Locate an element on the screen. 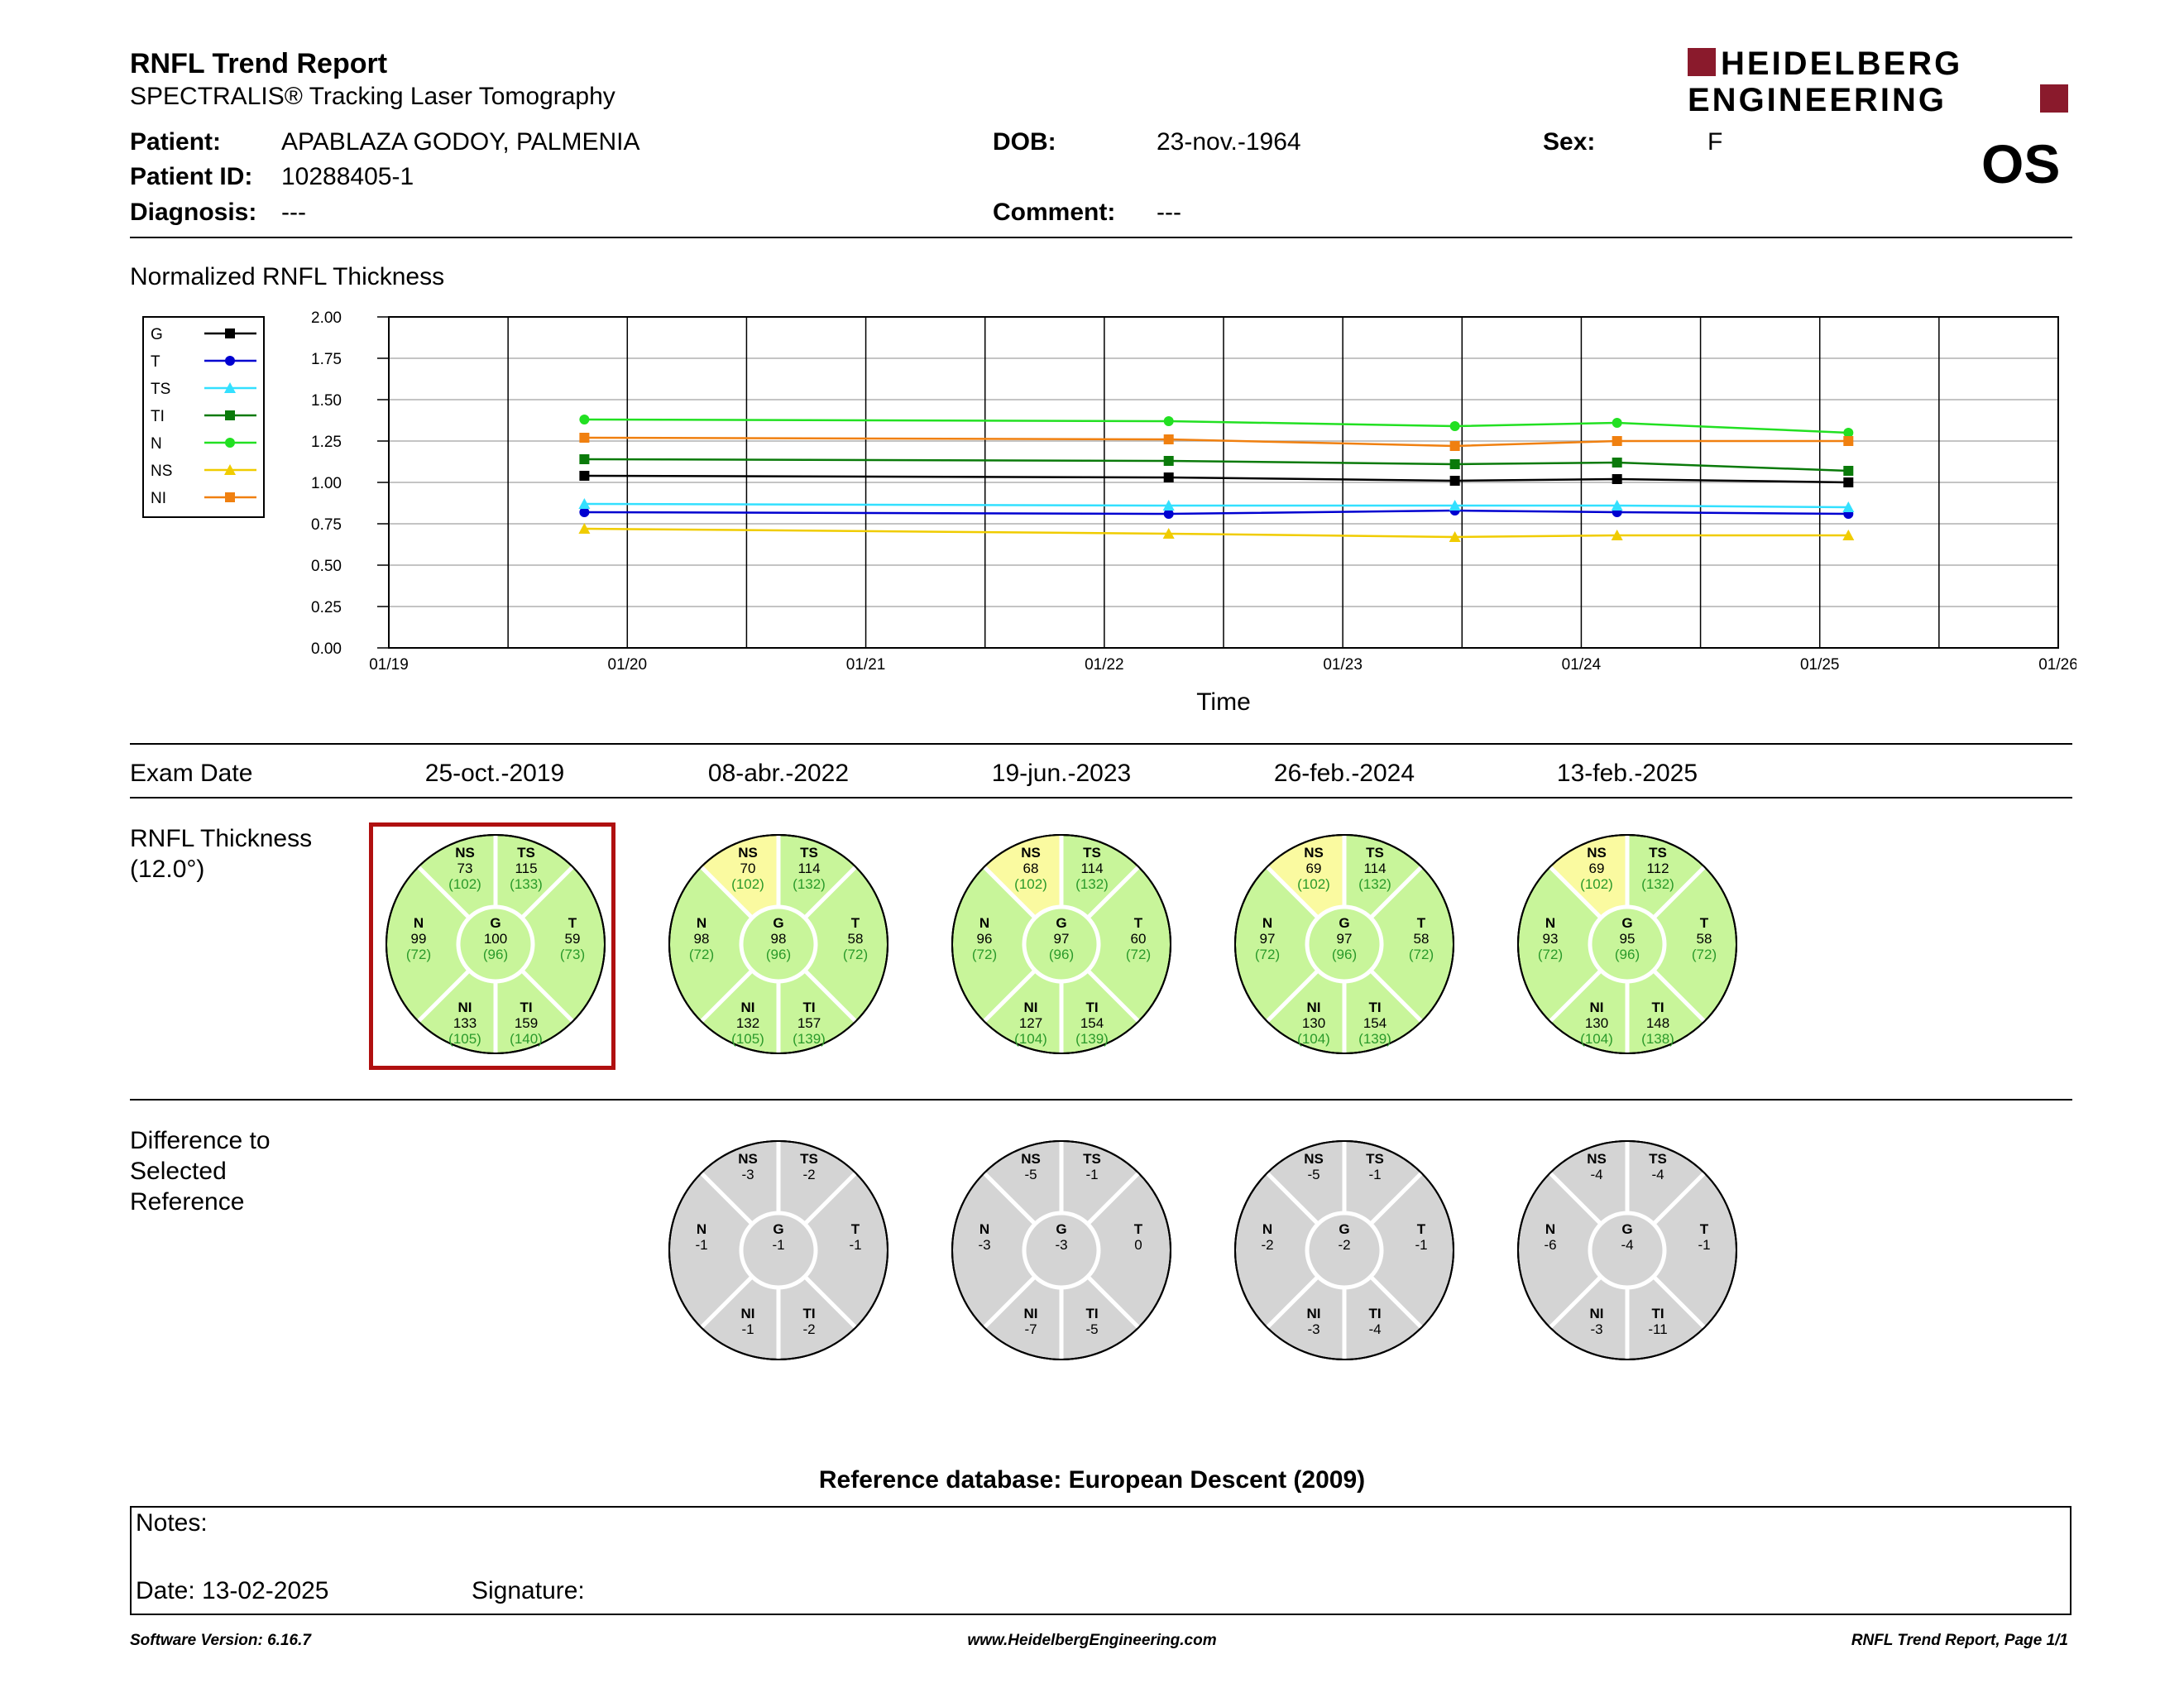  diagnosis-value: --- is located at coordinates (293, 212).